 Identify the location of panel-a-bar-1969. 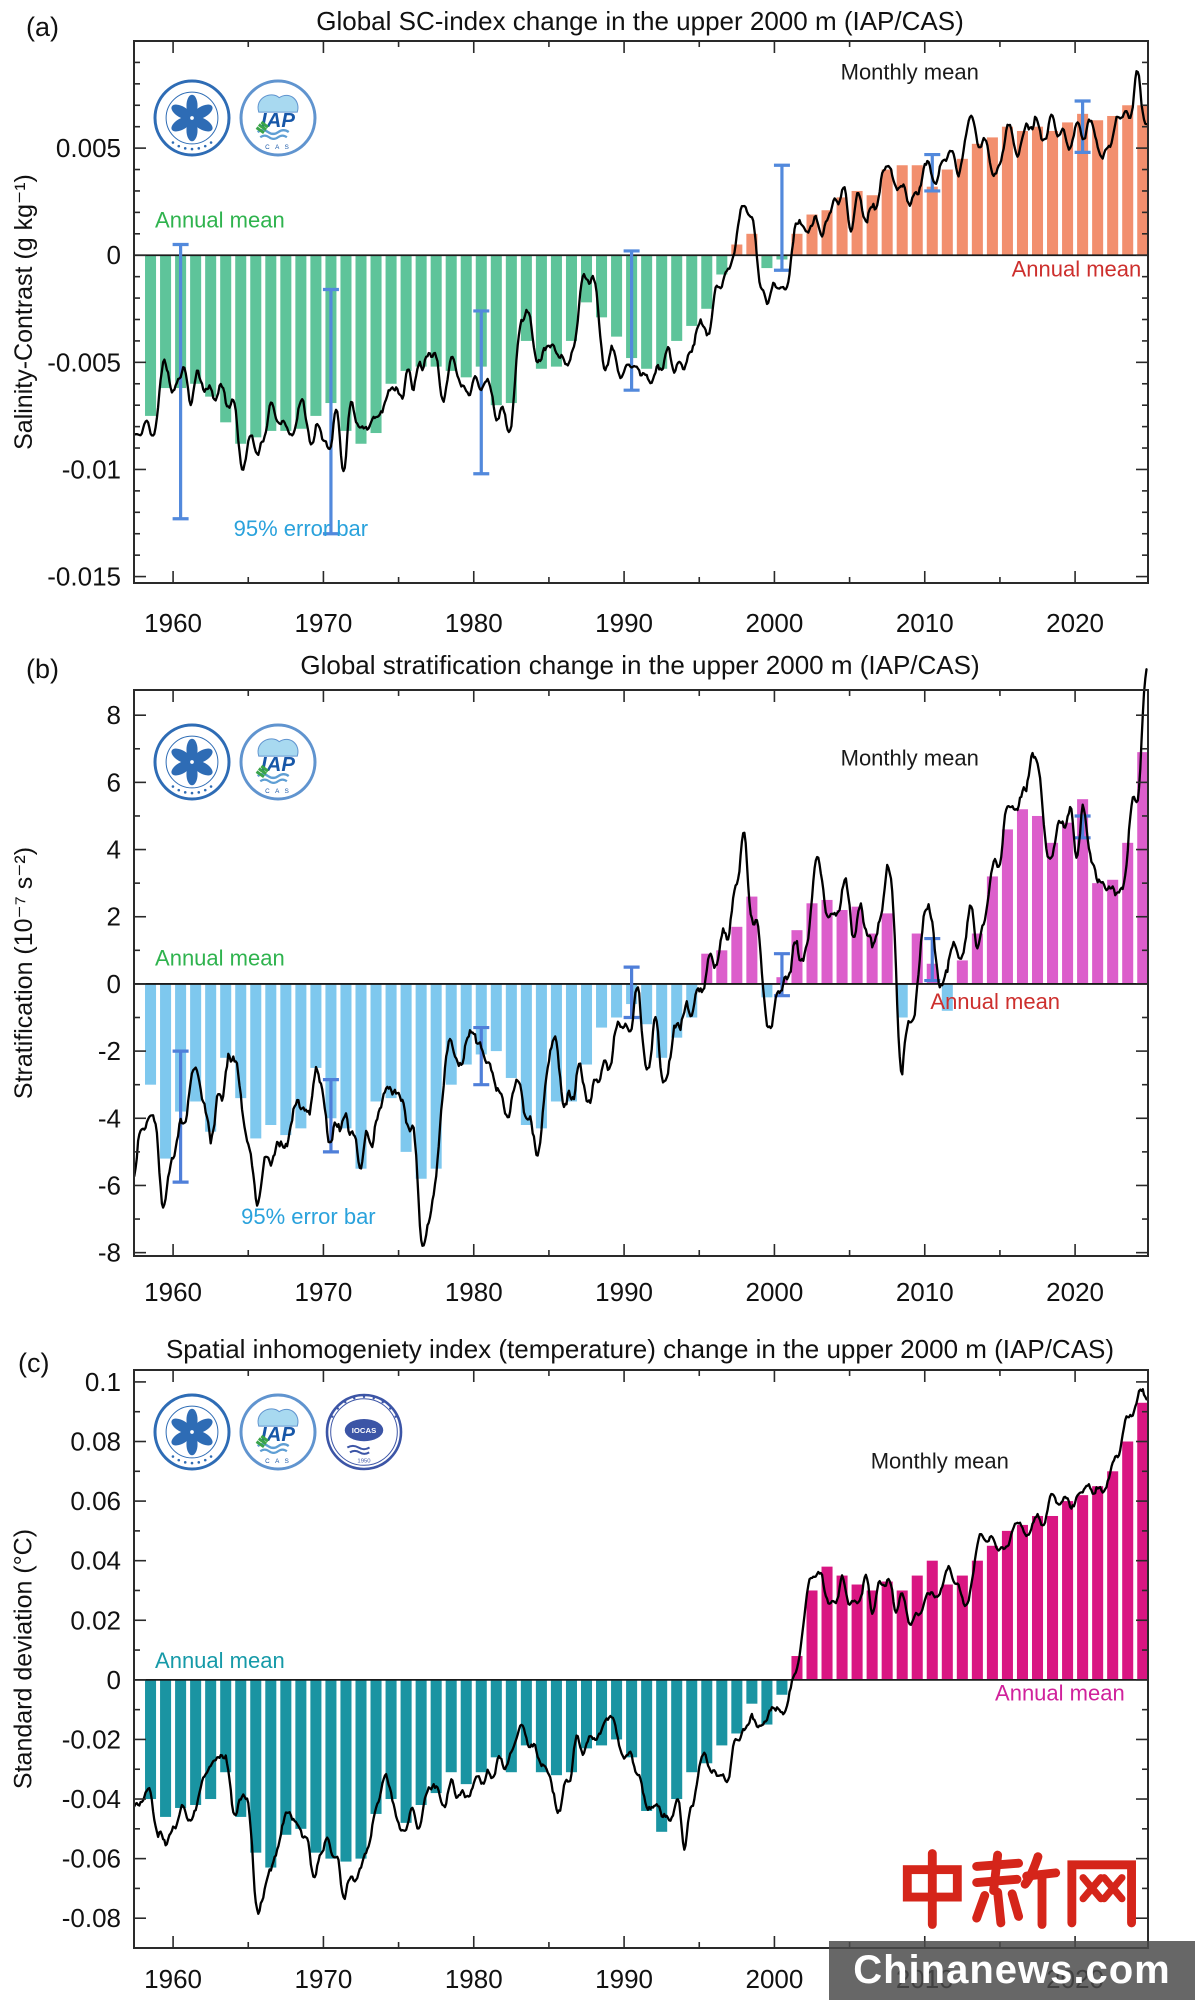
(316, 335).